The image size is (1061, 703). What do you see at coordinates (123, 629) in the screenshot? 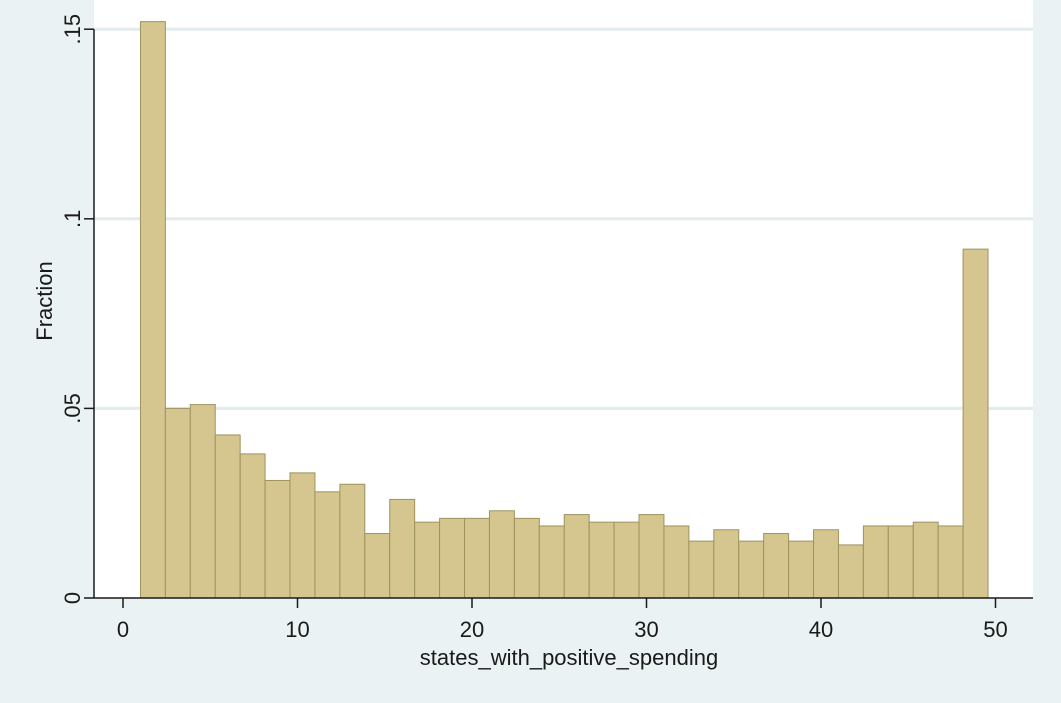
I see `x-tick-label: 0` at bounding box center [123, 629].